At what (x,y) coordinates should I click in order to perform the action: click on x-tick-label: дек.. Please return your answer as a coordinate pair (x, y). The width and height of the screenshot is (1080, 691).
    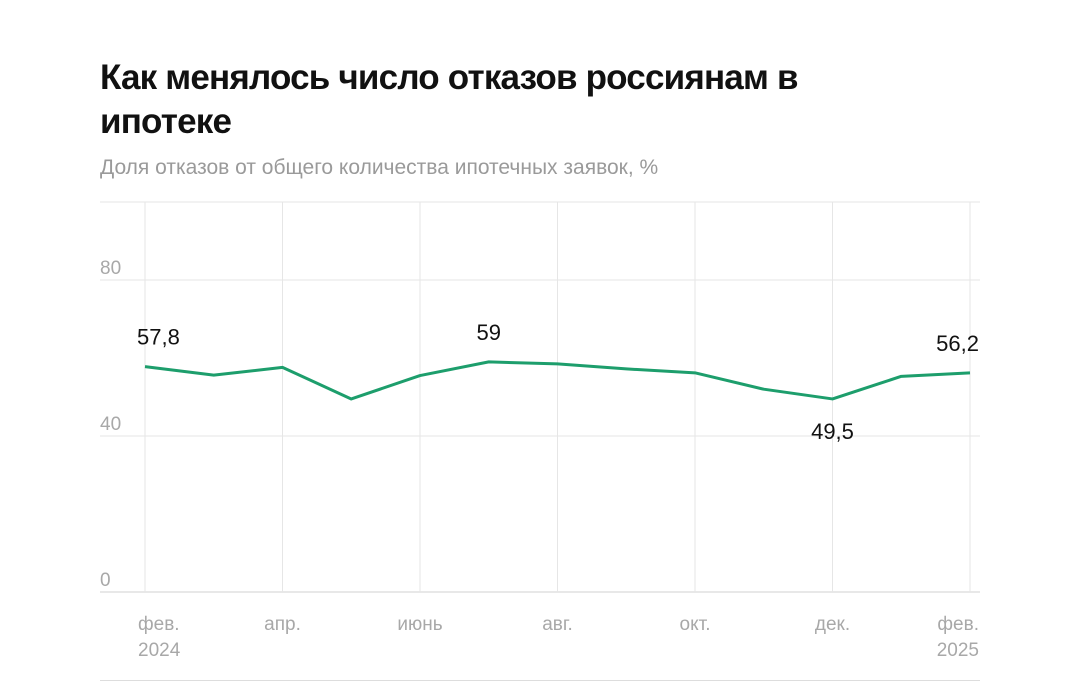
    Looking at the image, I should click on (832, 624).